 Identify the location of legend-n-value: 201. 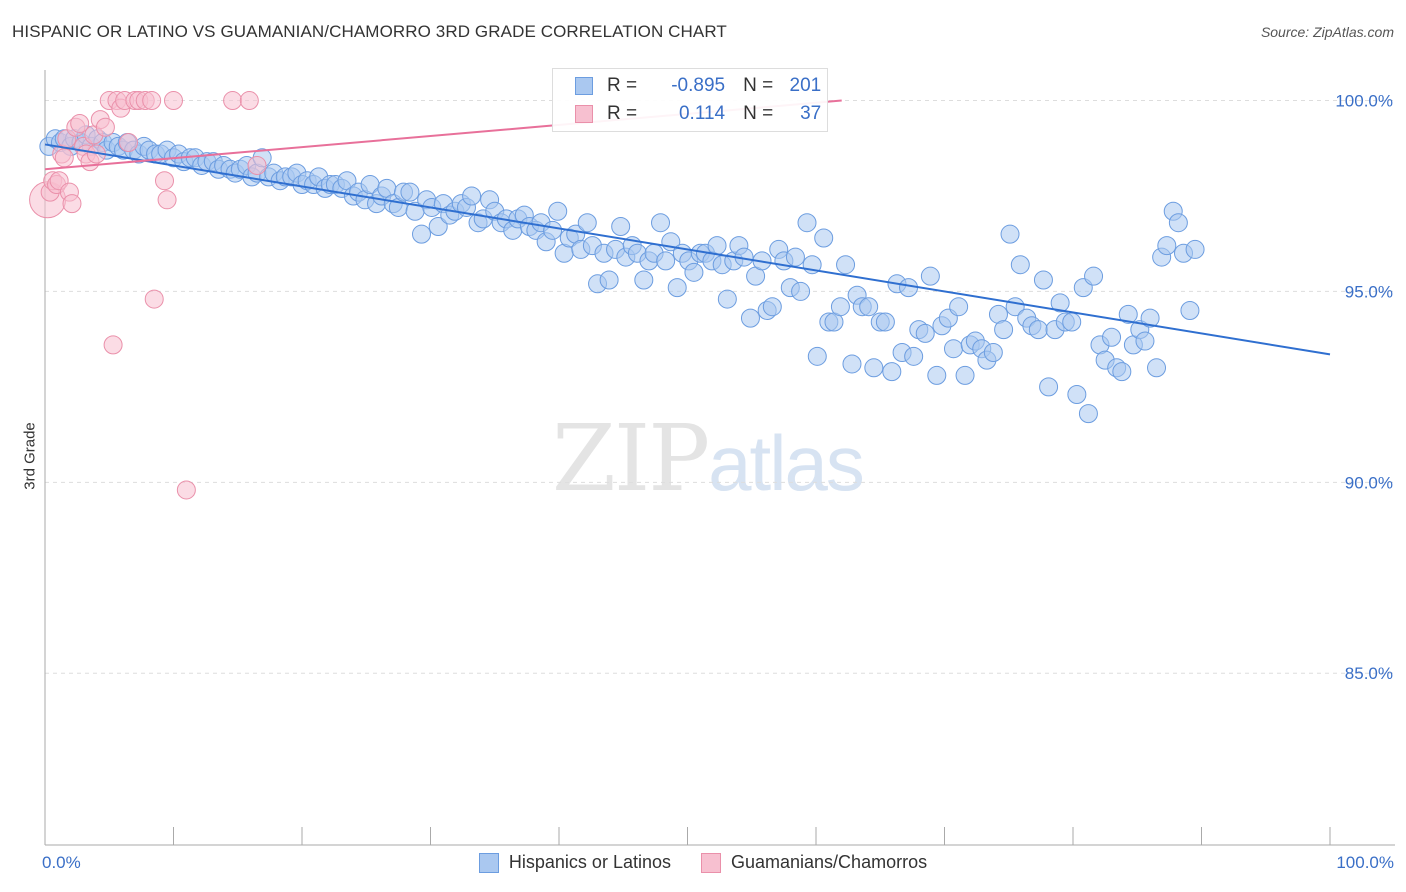
(805, 85).